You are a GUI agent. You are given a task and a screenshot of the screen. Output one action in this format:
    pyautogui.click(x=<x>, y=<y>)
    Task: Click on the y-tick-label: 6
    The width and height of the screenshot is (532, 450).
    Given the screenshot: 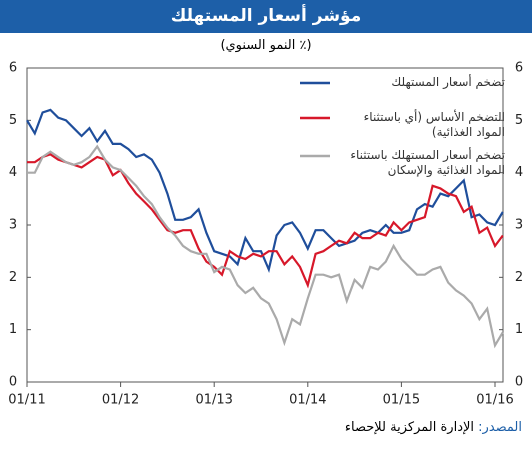 What is the action you would take?
    pyautogui.click(x=13, y=68)
    